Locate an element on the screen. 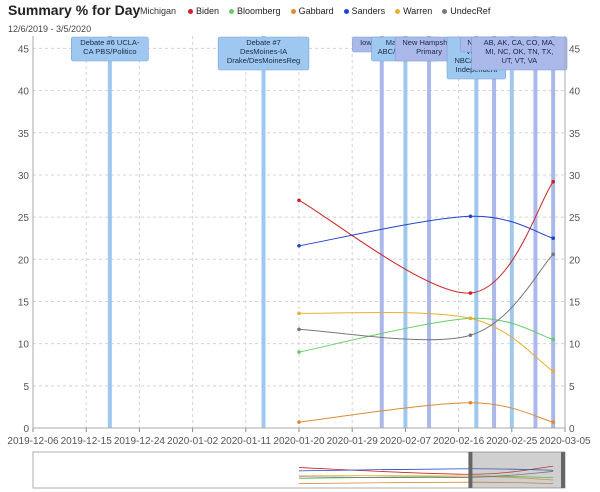  legend-item-undecref: UndecRef is located at coordinates (466, 11).